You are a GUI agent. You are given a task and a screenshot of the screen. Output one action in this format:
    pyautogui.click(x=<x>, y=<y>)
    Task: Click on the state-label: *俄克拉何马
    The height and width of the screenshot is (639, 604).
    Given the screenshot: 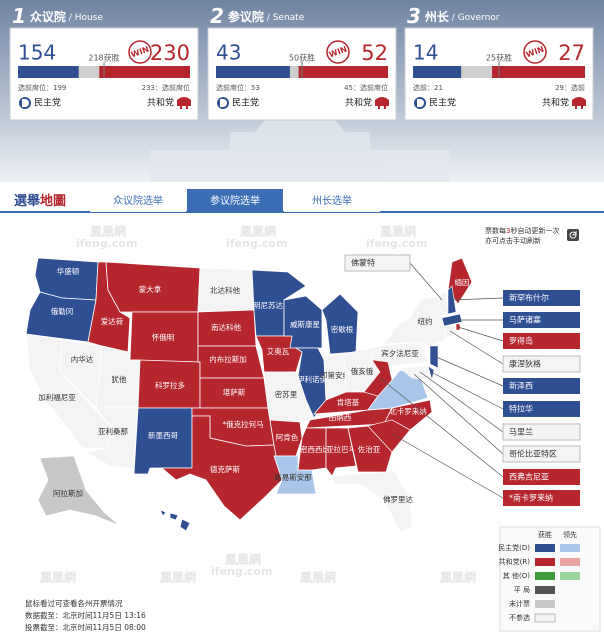 What is the action you would take?
    pyautogui.click(x=242, y=424)
    